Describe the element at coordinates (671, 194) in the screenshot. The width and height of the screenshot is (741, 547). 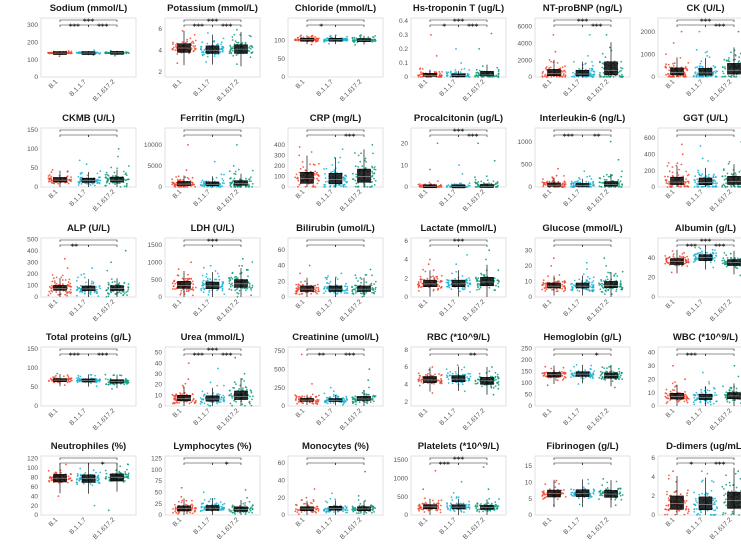
I see `x-tick-label: B.1` at that location.